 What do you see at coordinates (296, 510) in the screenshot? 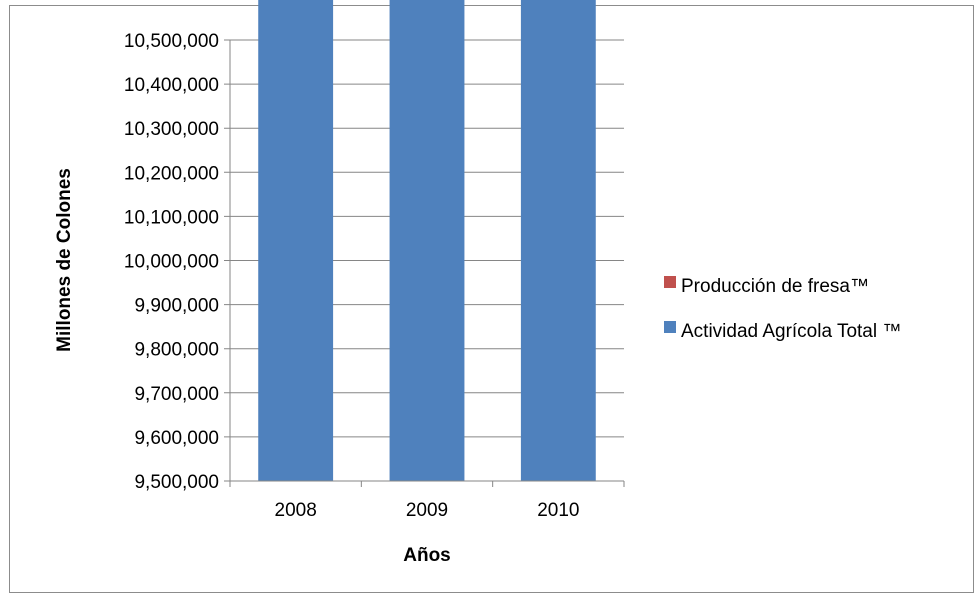
I see `x-tick-label: 2008` at bounding box center [296, 510].